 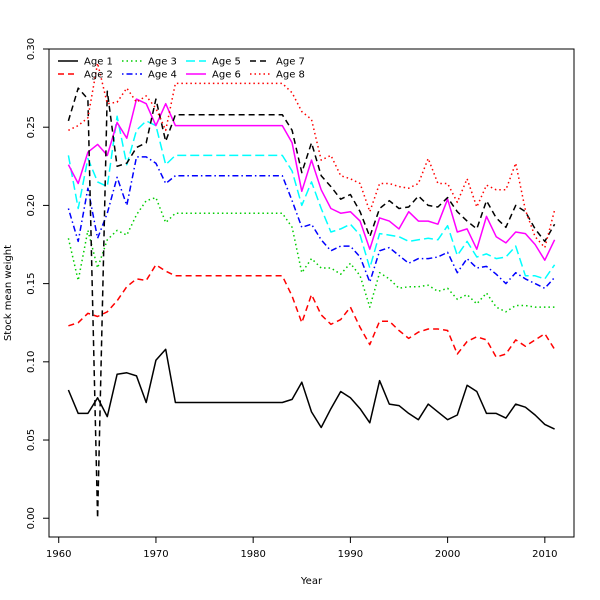 I want to click on x-tick-label: 2000, so click(x=447, y=554).